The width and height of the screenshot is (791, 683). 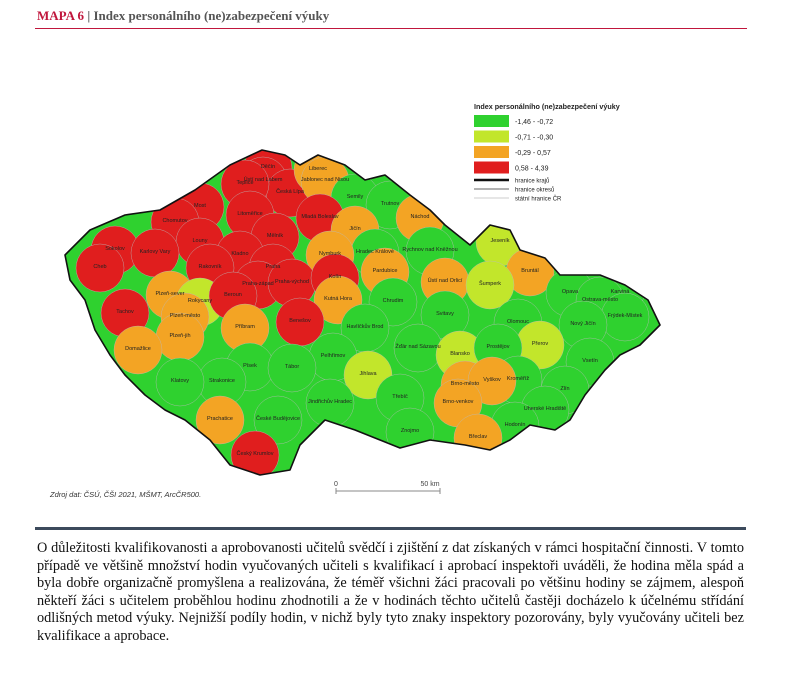 I want to click on district-label: Znojmo, so click(x=410, y=431).